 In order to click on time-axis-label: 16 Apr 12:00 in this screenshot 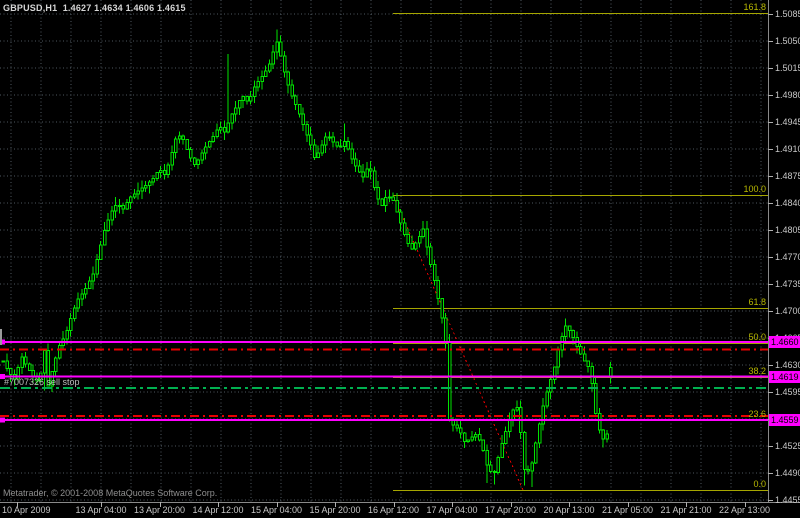, I will do `click(393, 510)`.